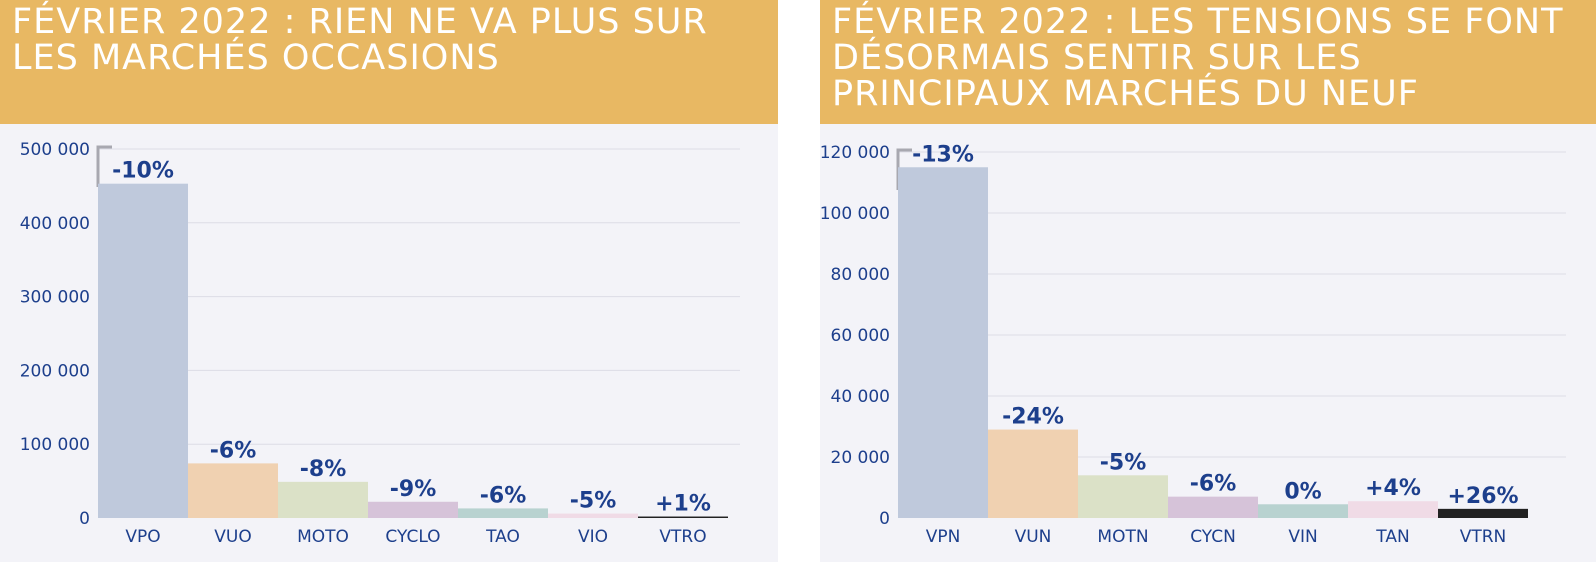 This screenshot has height=562, width=1596. I want to click on category-label: VTRN, so click(1483, 537).